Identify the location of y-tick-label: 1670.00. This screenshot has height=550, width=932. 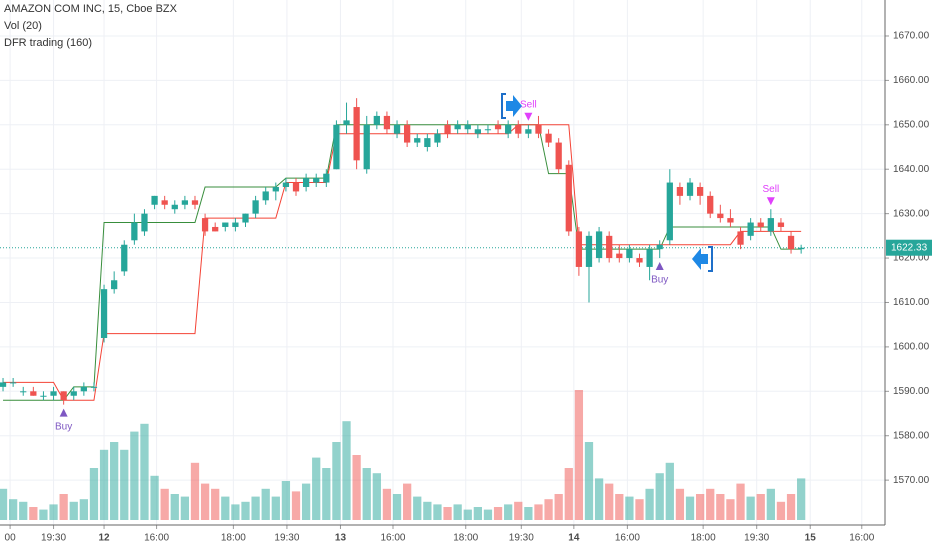
(911, 36).